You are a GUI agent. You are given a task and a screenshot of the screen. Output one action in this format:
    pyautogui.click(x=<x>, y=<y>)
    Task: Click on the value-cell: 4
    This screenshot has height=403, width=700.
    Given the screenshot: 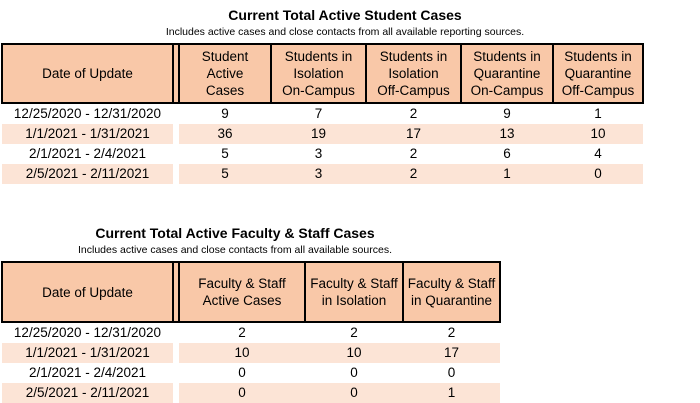 What is the action you would take?
    pyautogui.click(x=598, y=153)
    